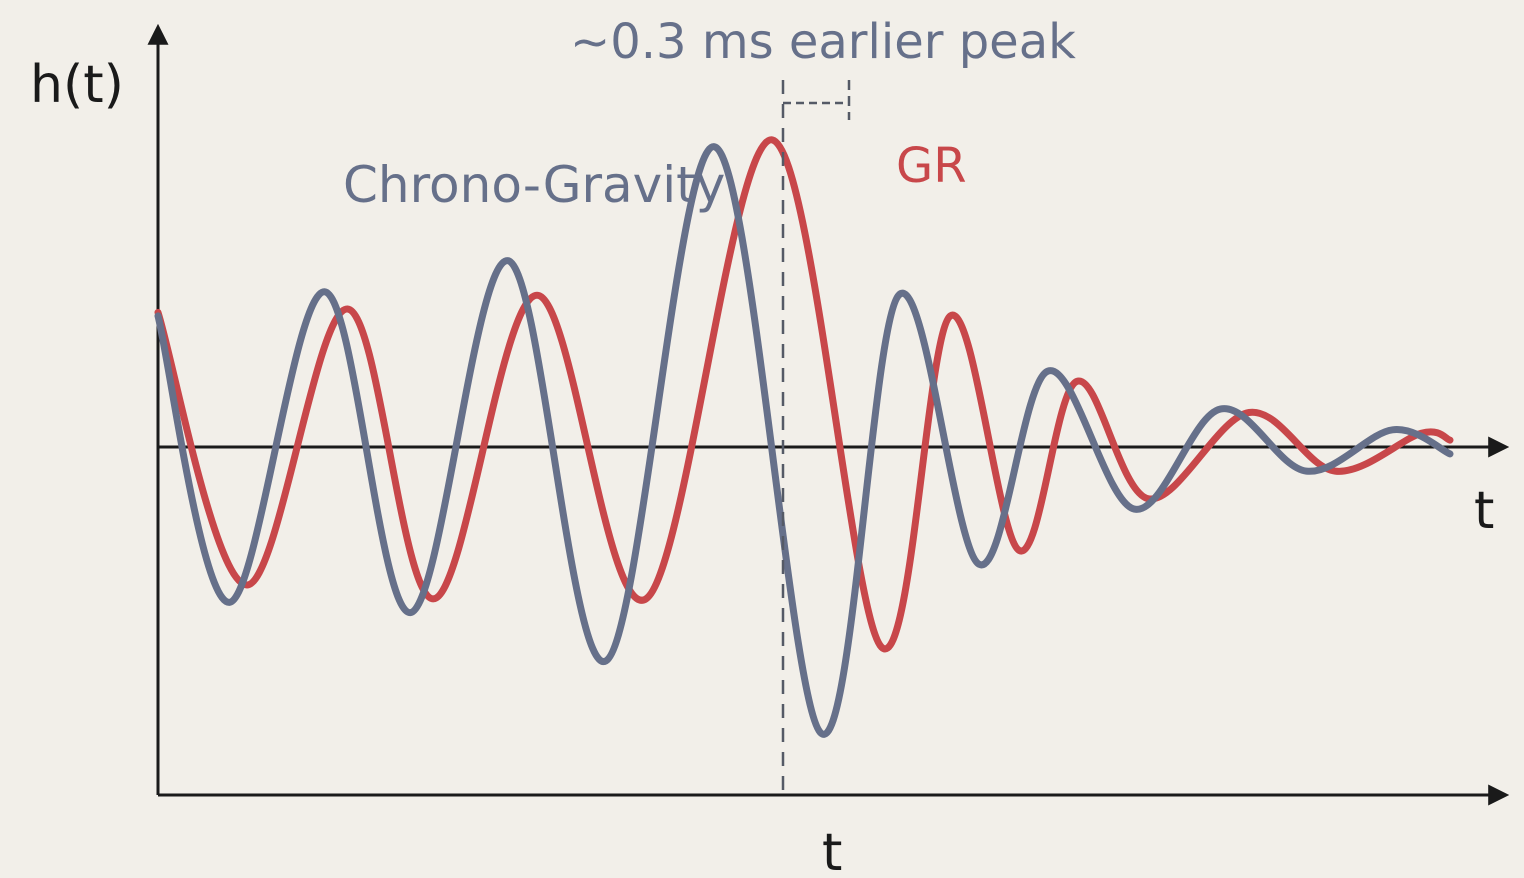 This screenshot has height=878, width=1524. What do you see at coordinates (1484, 511) in the screenshot?
I see `x-axis-label-inner: t` at bounding box center [1484, 511].